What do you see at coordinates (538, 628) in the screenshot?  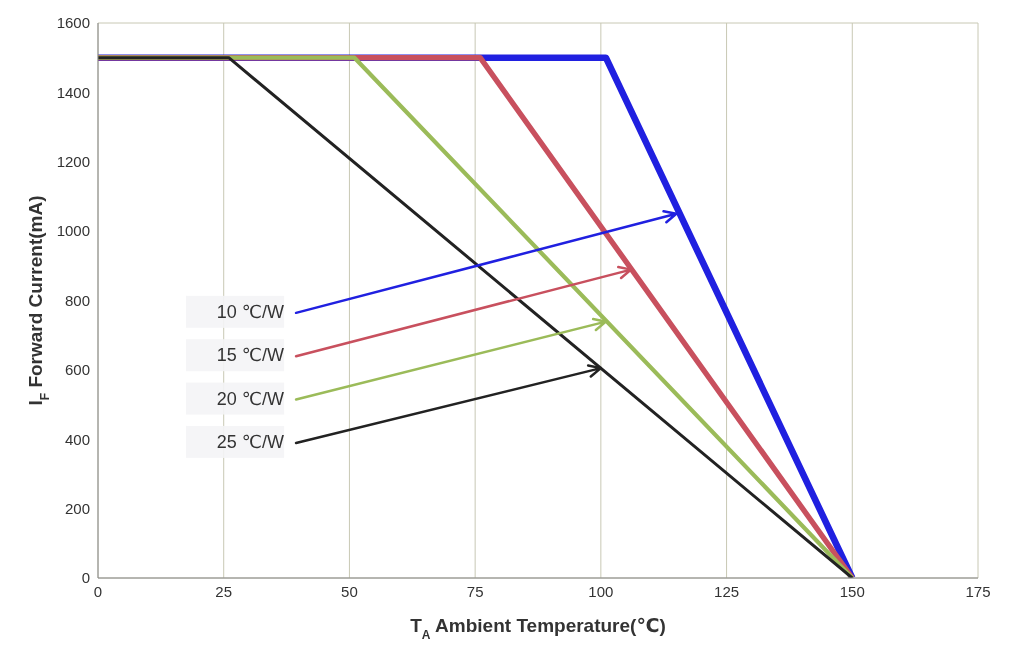 I see `x-axis-title: T$_{A}$ Ambient Temperature(℃)` at bounding box center [538, 628].